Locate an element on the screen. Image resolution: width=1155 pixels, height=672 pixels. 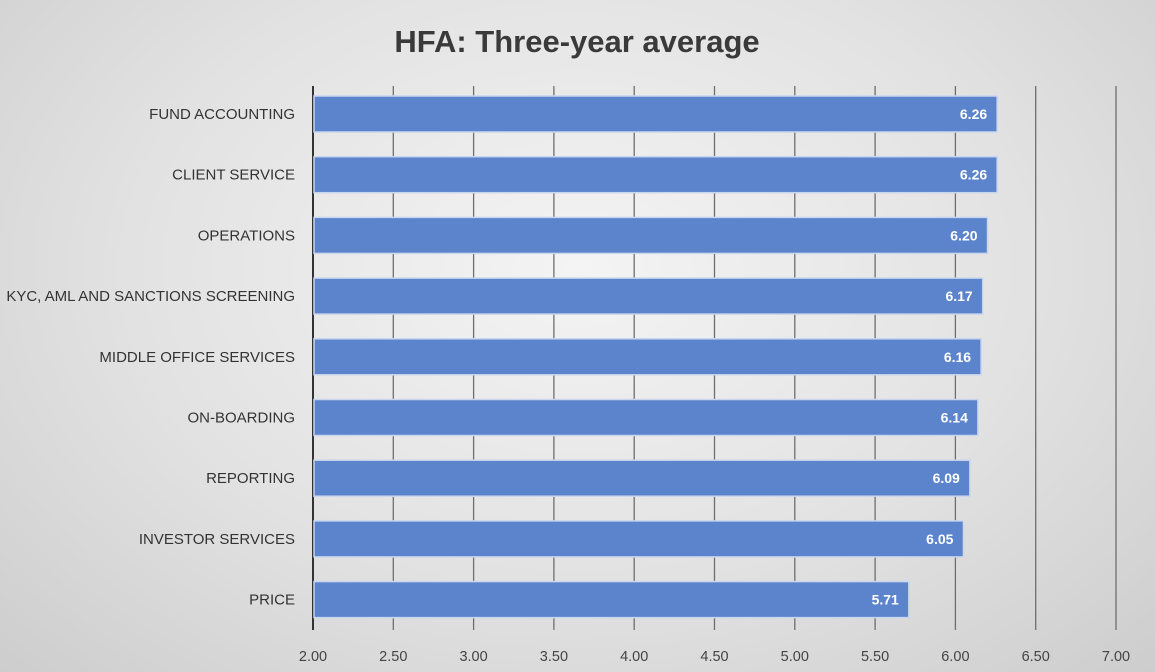
x-tick-label: 5.50 is located at coordinates (875, 657).